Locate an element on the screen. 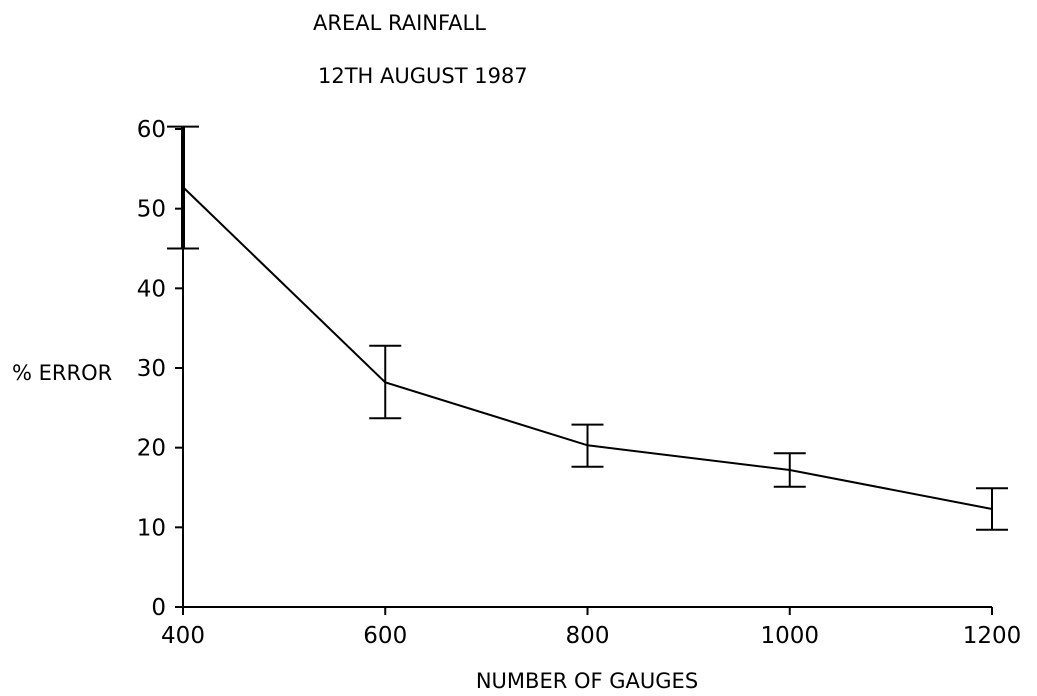 Image resolution: width=1037 pixels, height=696 pixels. x-axis-ticks: 400 600 800 1000 1200 is located at coordinates (591, 628).